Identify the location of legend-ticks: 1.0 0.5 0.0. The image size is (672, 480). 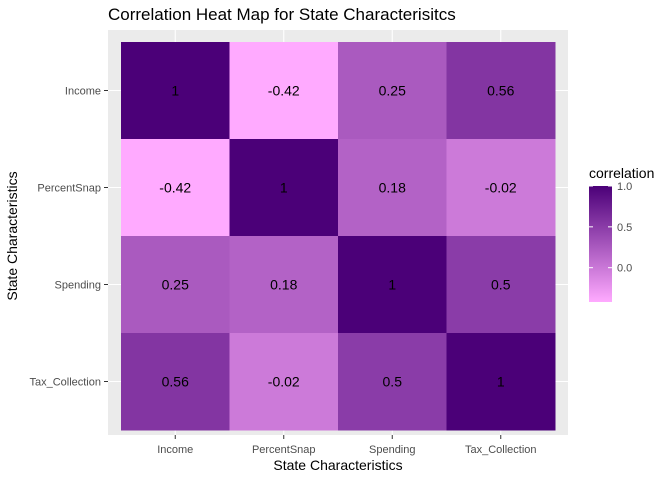
(610, 228).